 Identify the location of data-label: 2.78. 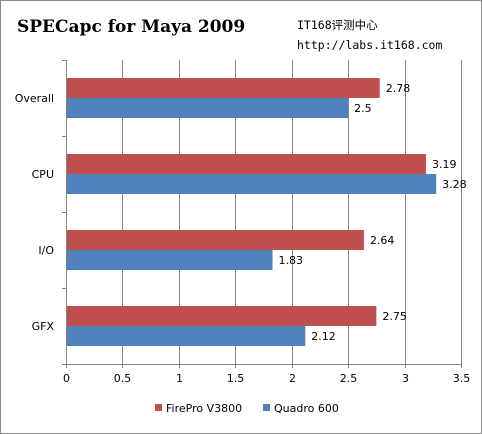
(398, 88).